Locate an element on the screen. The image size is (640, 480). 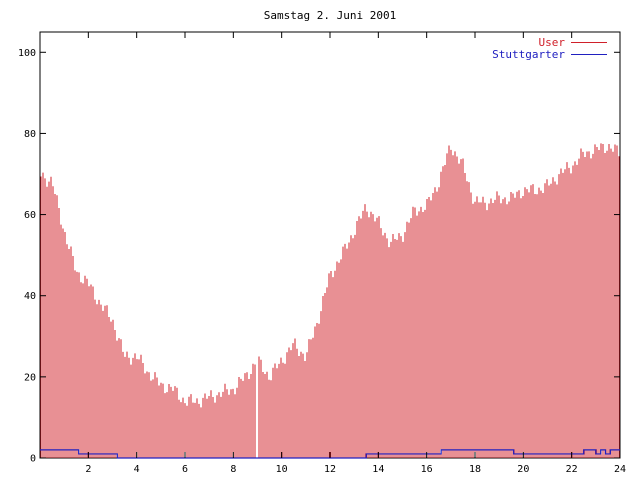
x-tick-label: 6 is located at coordinates (185, 469).